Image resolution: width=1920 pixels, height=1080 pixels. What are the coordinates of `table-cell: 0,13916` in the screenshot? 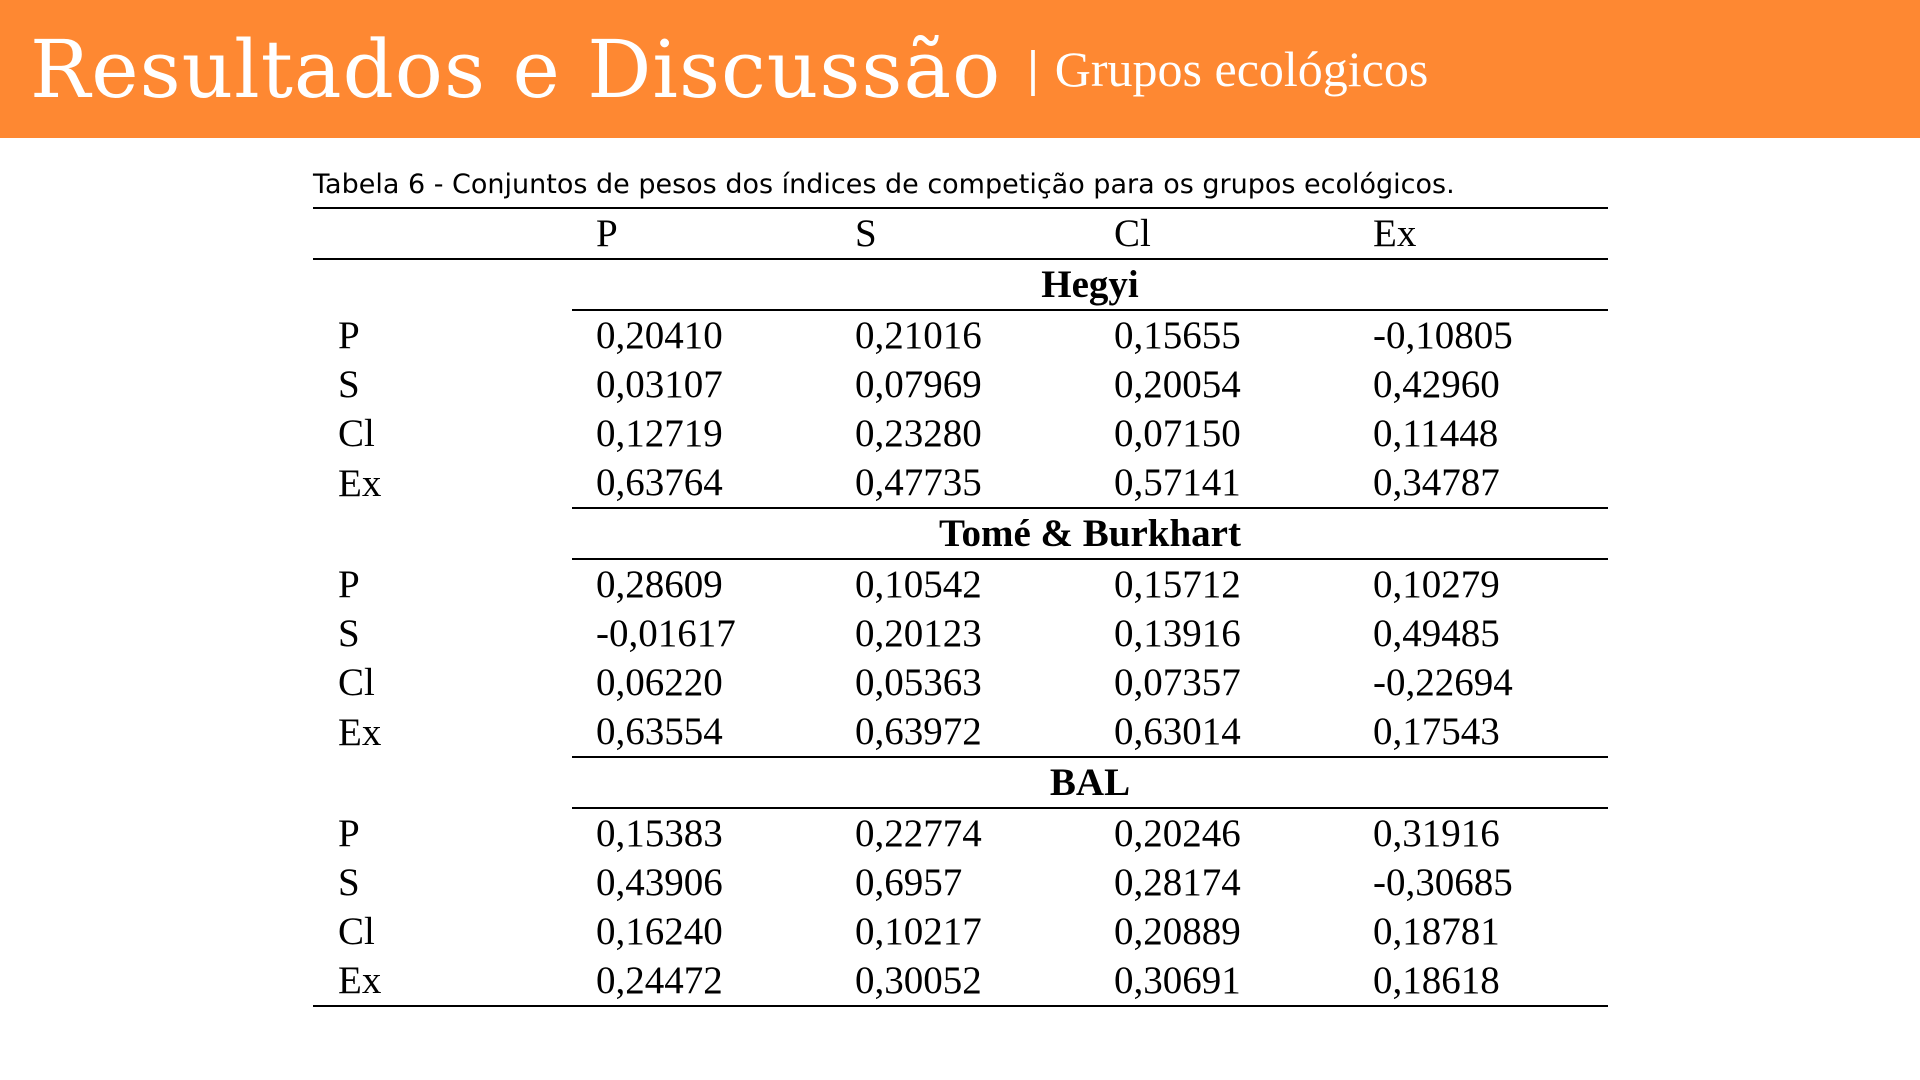 It's located at (1177, 633).